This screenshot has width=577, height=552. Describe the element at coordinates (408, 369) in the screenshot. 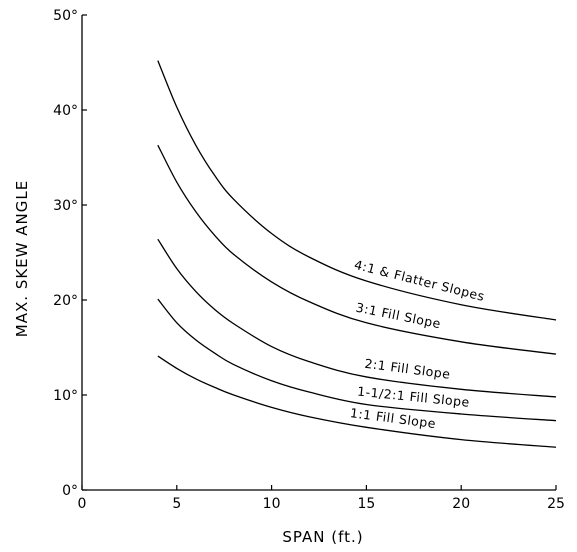

I see `curve-label-series-3: 2:1 Fill Slope` at that location.